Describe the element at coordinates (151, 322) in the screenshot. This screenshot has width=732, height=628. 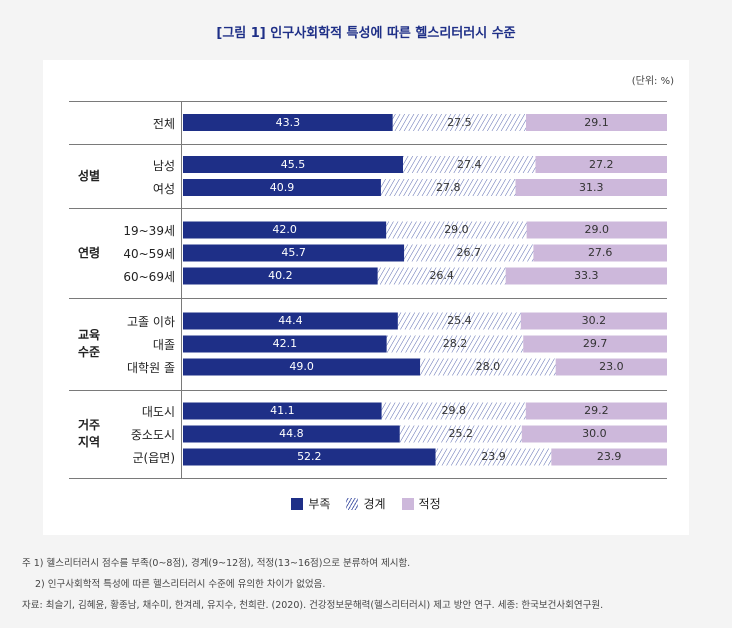
I see `category-label: 고졸 이하` at that location.